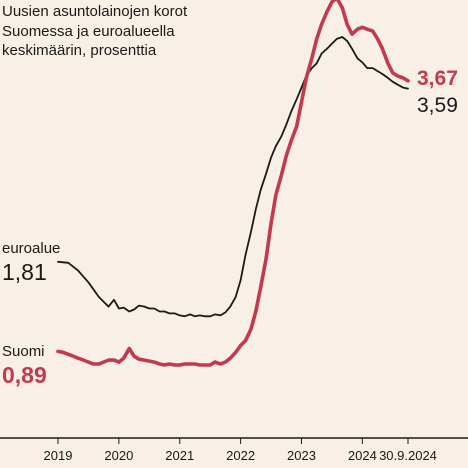 This screenshot has height=468, width=468. I want to click on euroalue-end-value: 3,59, so click(437, 105).